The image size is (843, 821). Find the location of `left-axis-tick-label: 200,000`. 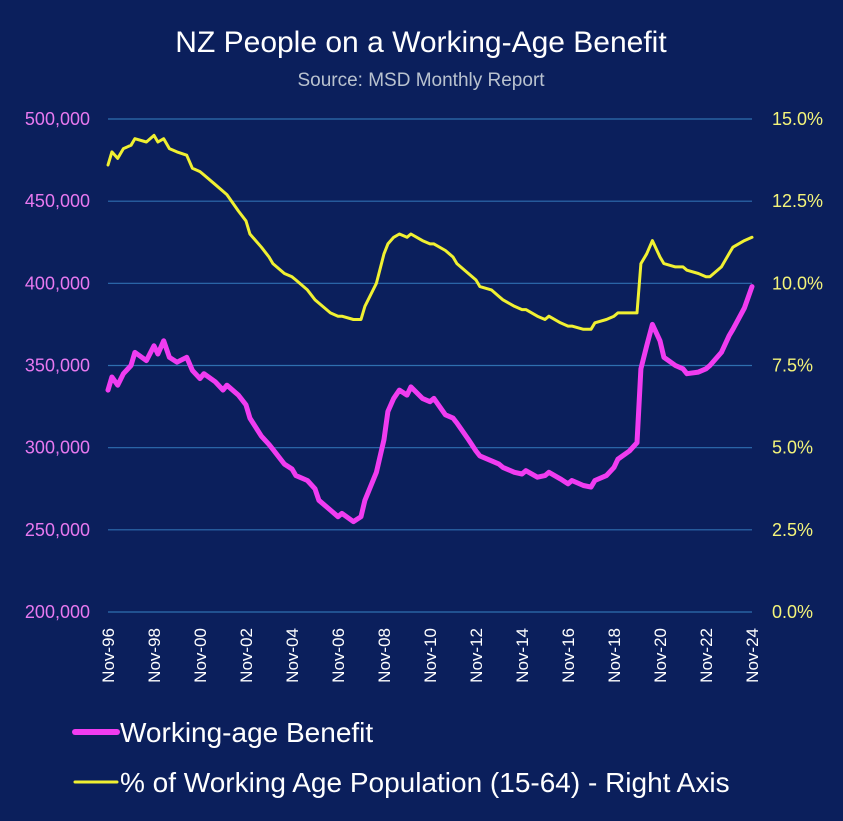

left-axis-tick-label: 200,000 is located at coordinates (57, 612).